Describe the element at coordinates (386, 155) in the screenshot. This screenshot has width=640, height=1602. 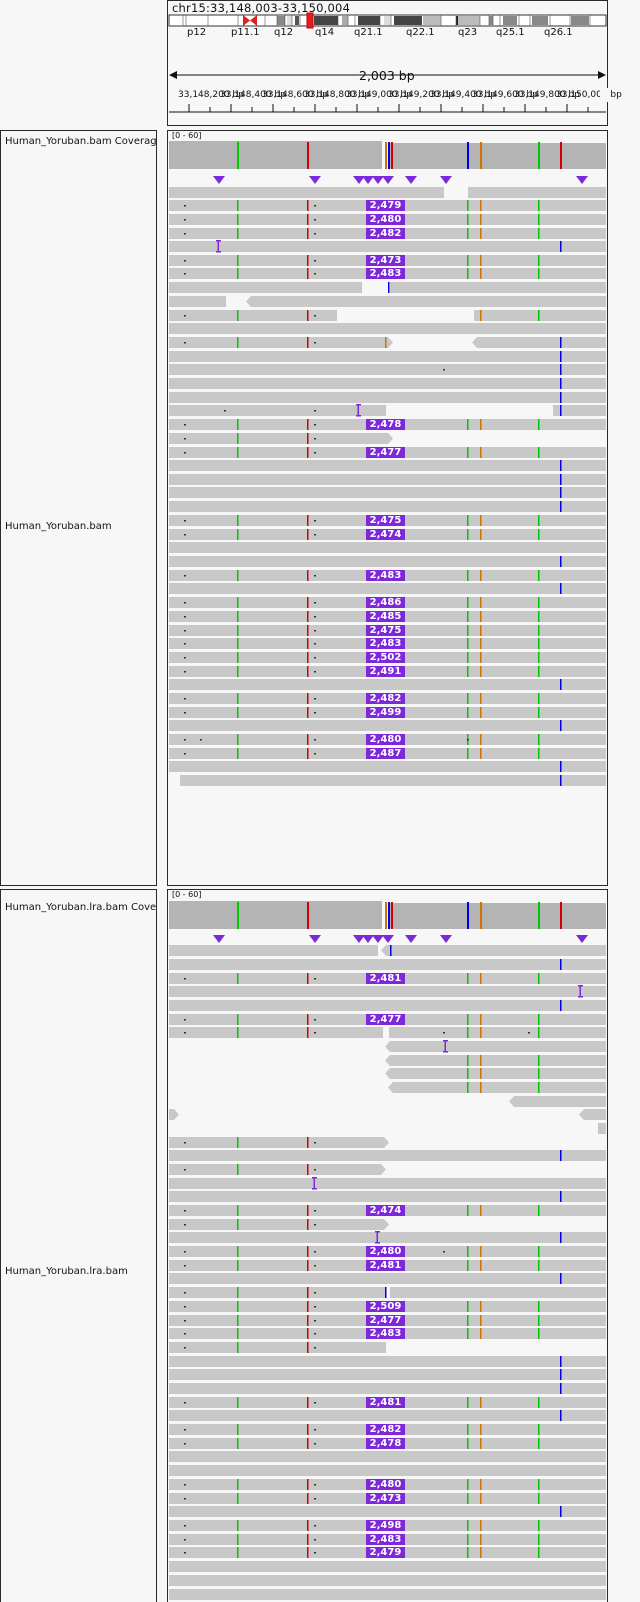
I see `panel1-coverage-mismatch` at that location.